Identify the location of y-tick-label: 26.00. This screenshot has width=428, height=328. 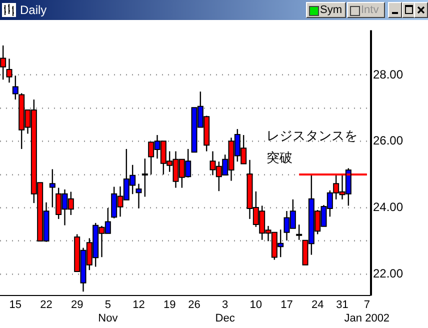
(388, 141).